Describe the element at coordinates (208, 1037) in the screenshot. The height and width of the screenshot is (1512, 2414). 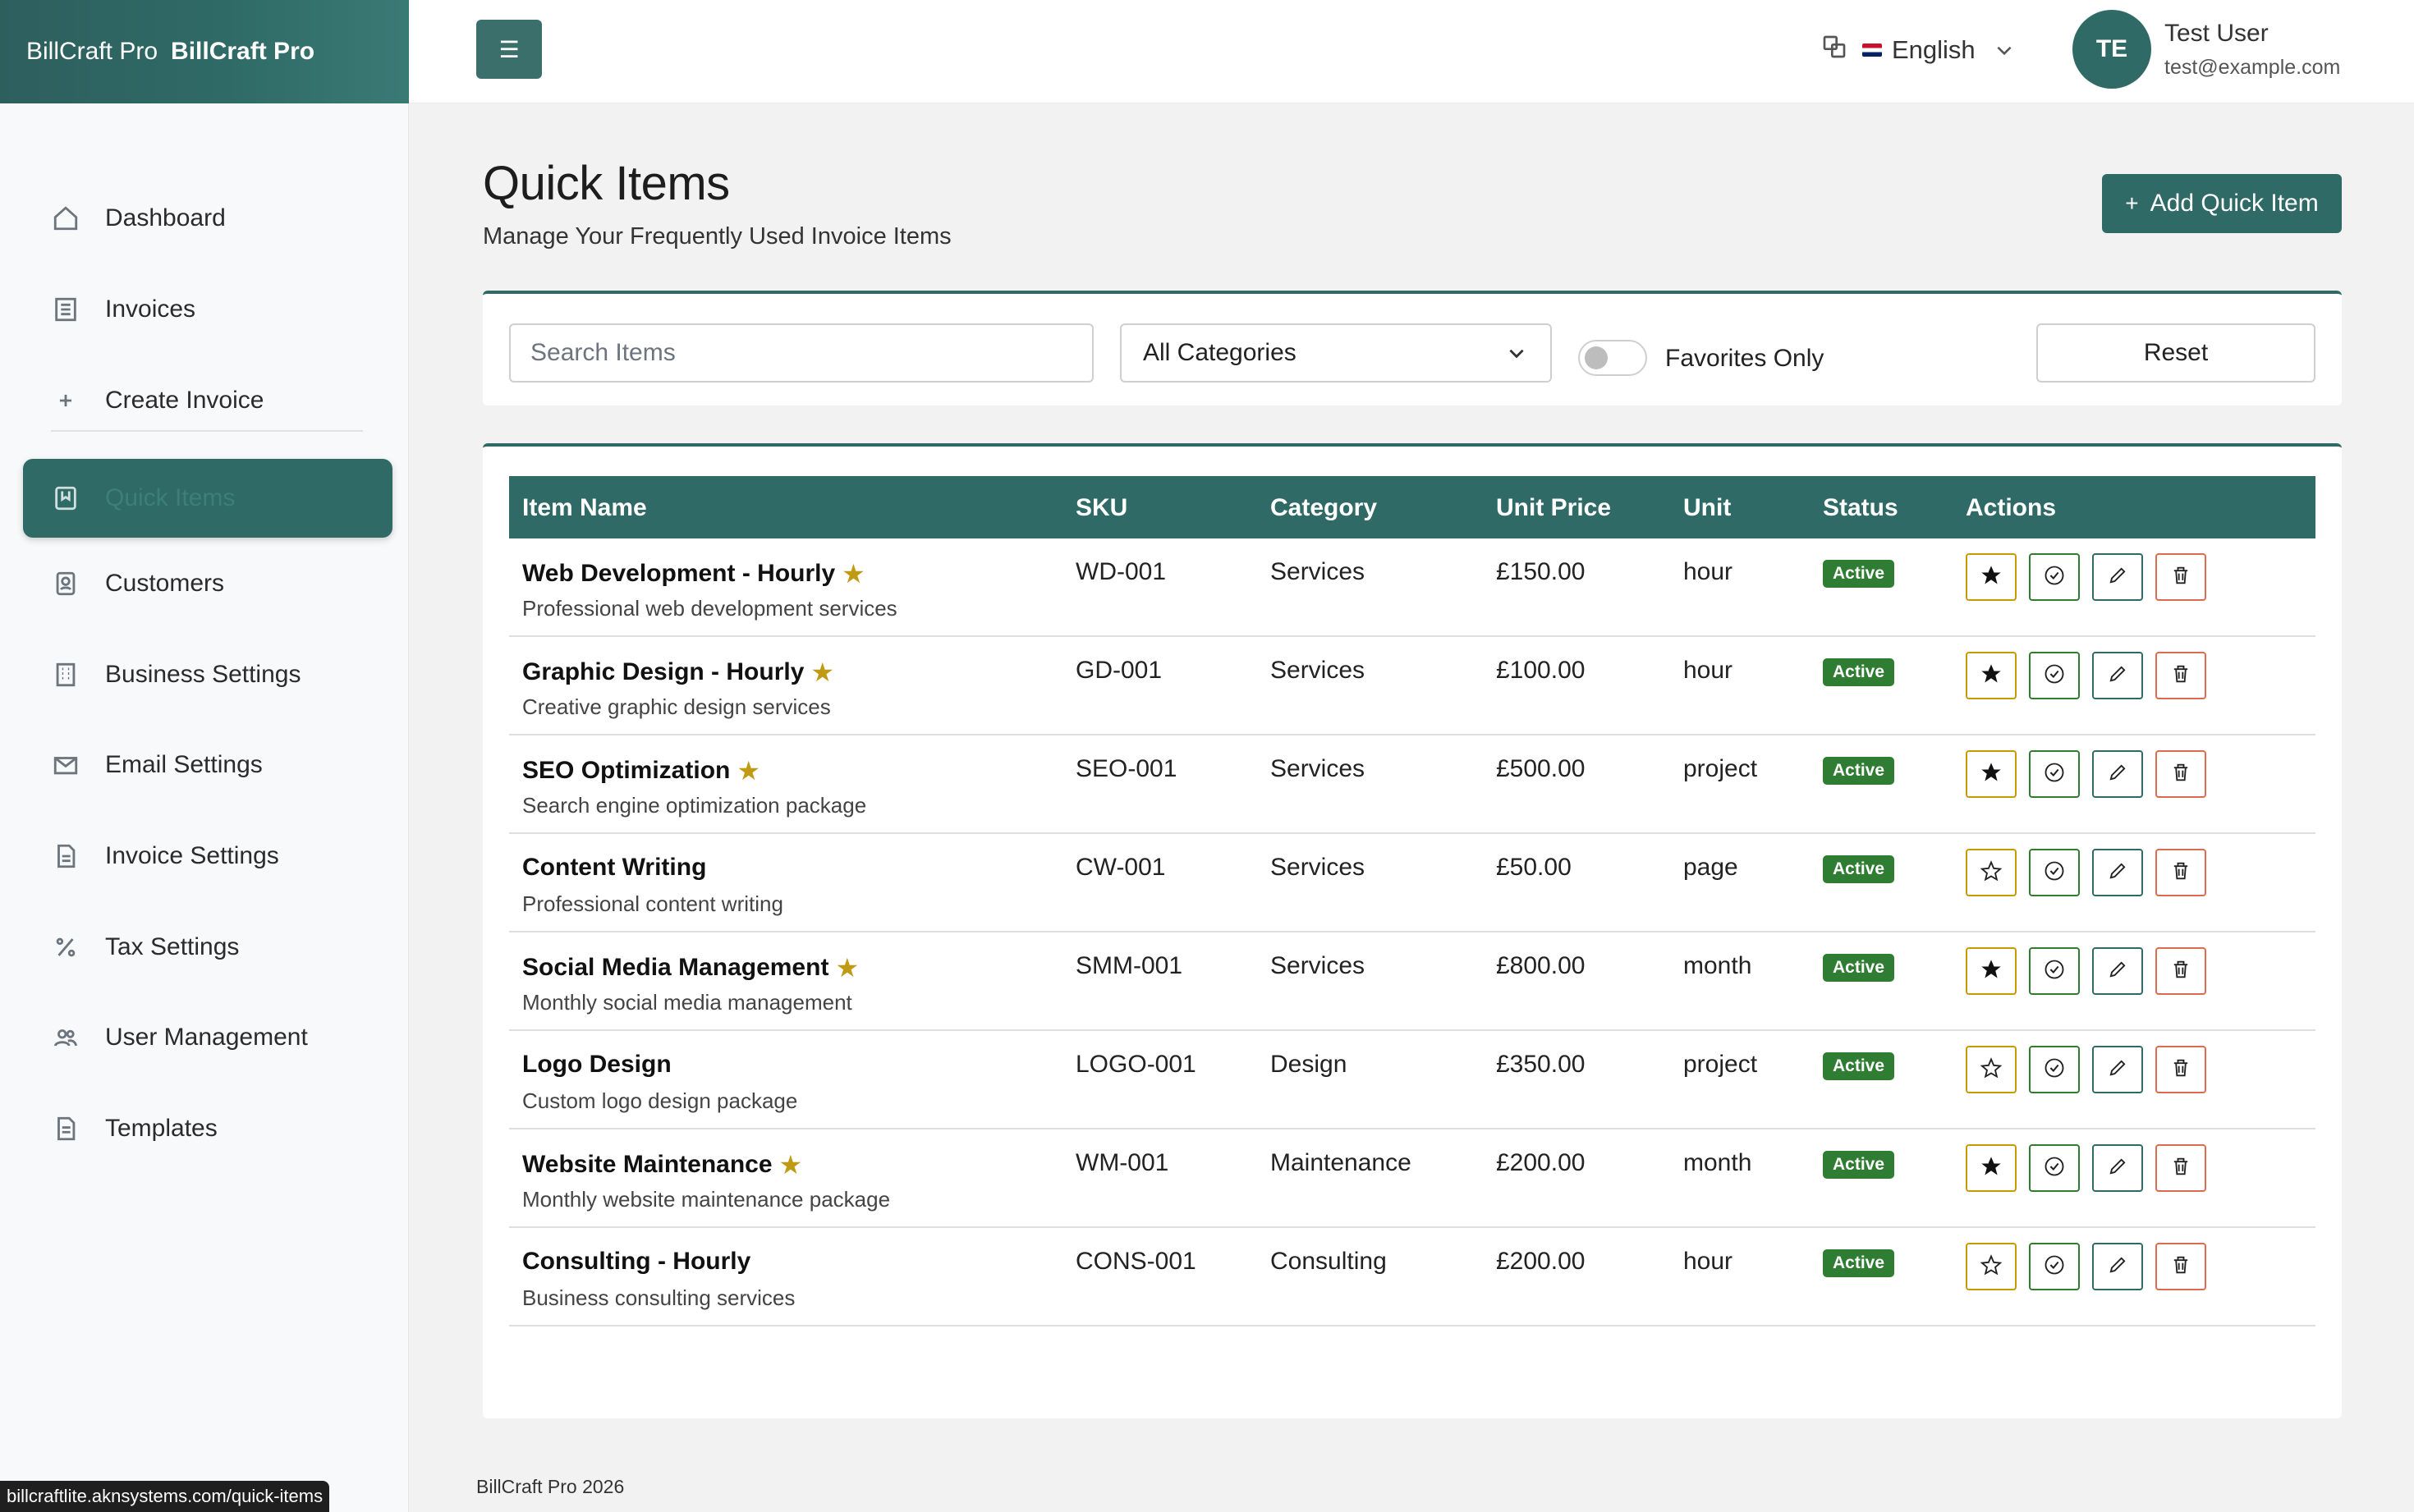
I see `sidebar-item-user-management: User Management` at that location.